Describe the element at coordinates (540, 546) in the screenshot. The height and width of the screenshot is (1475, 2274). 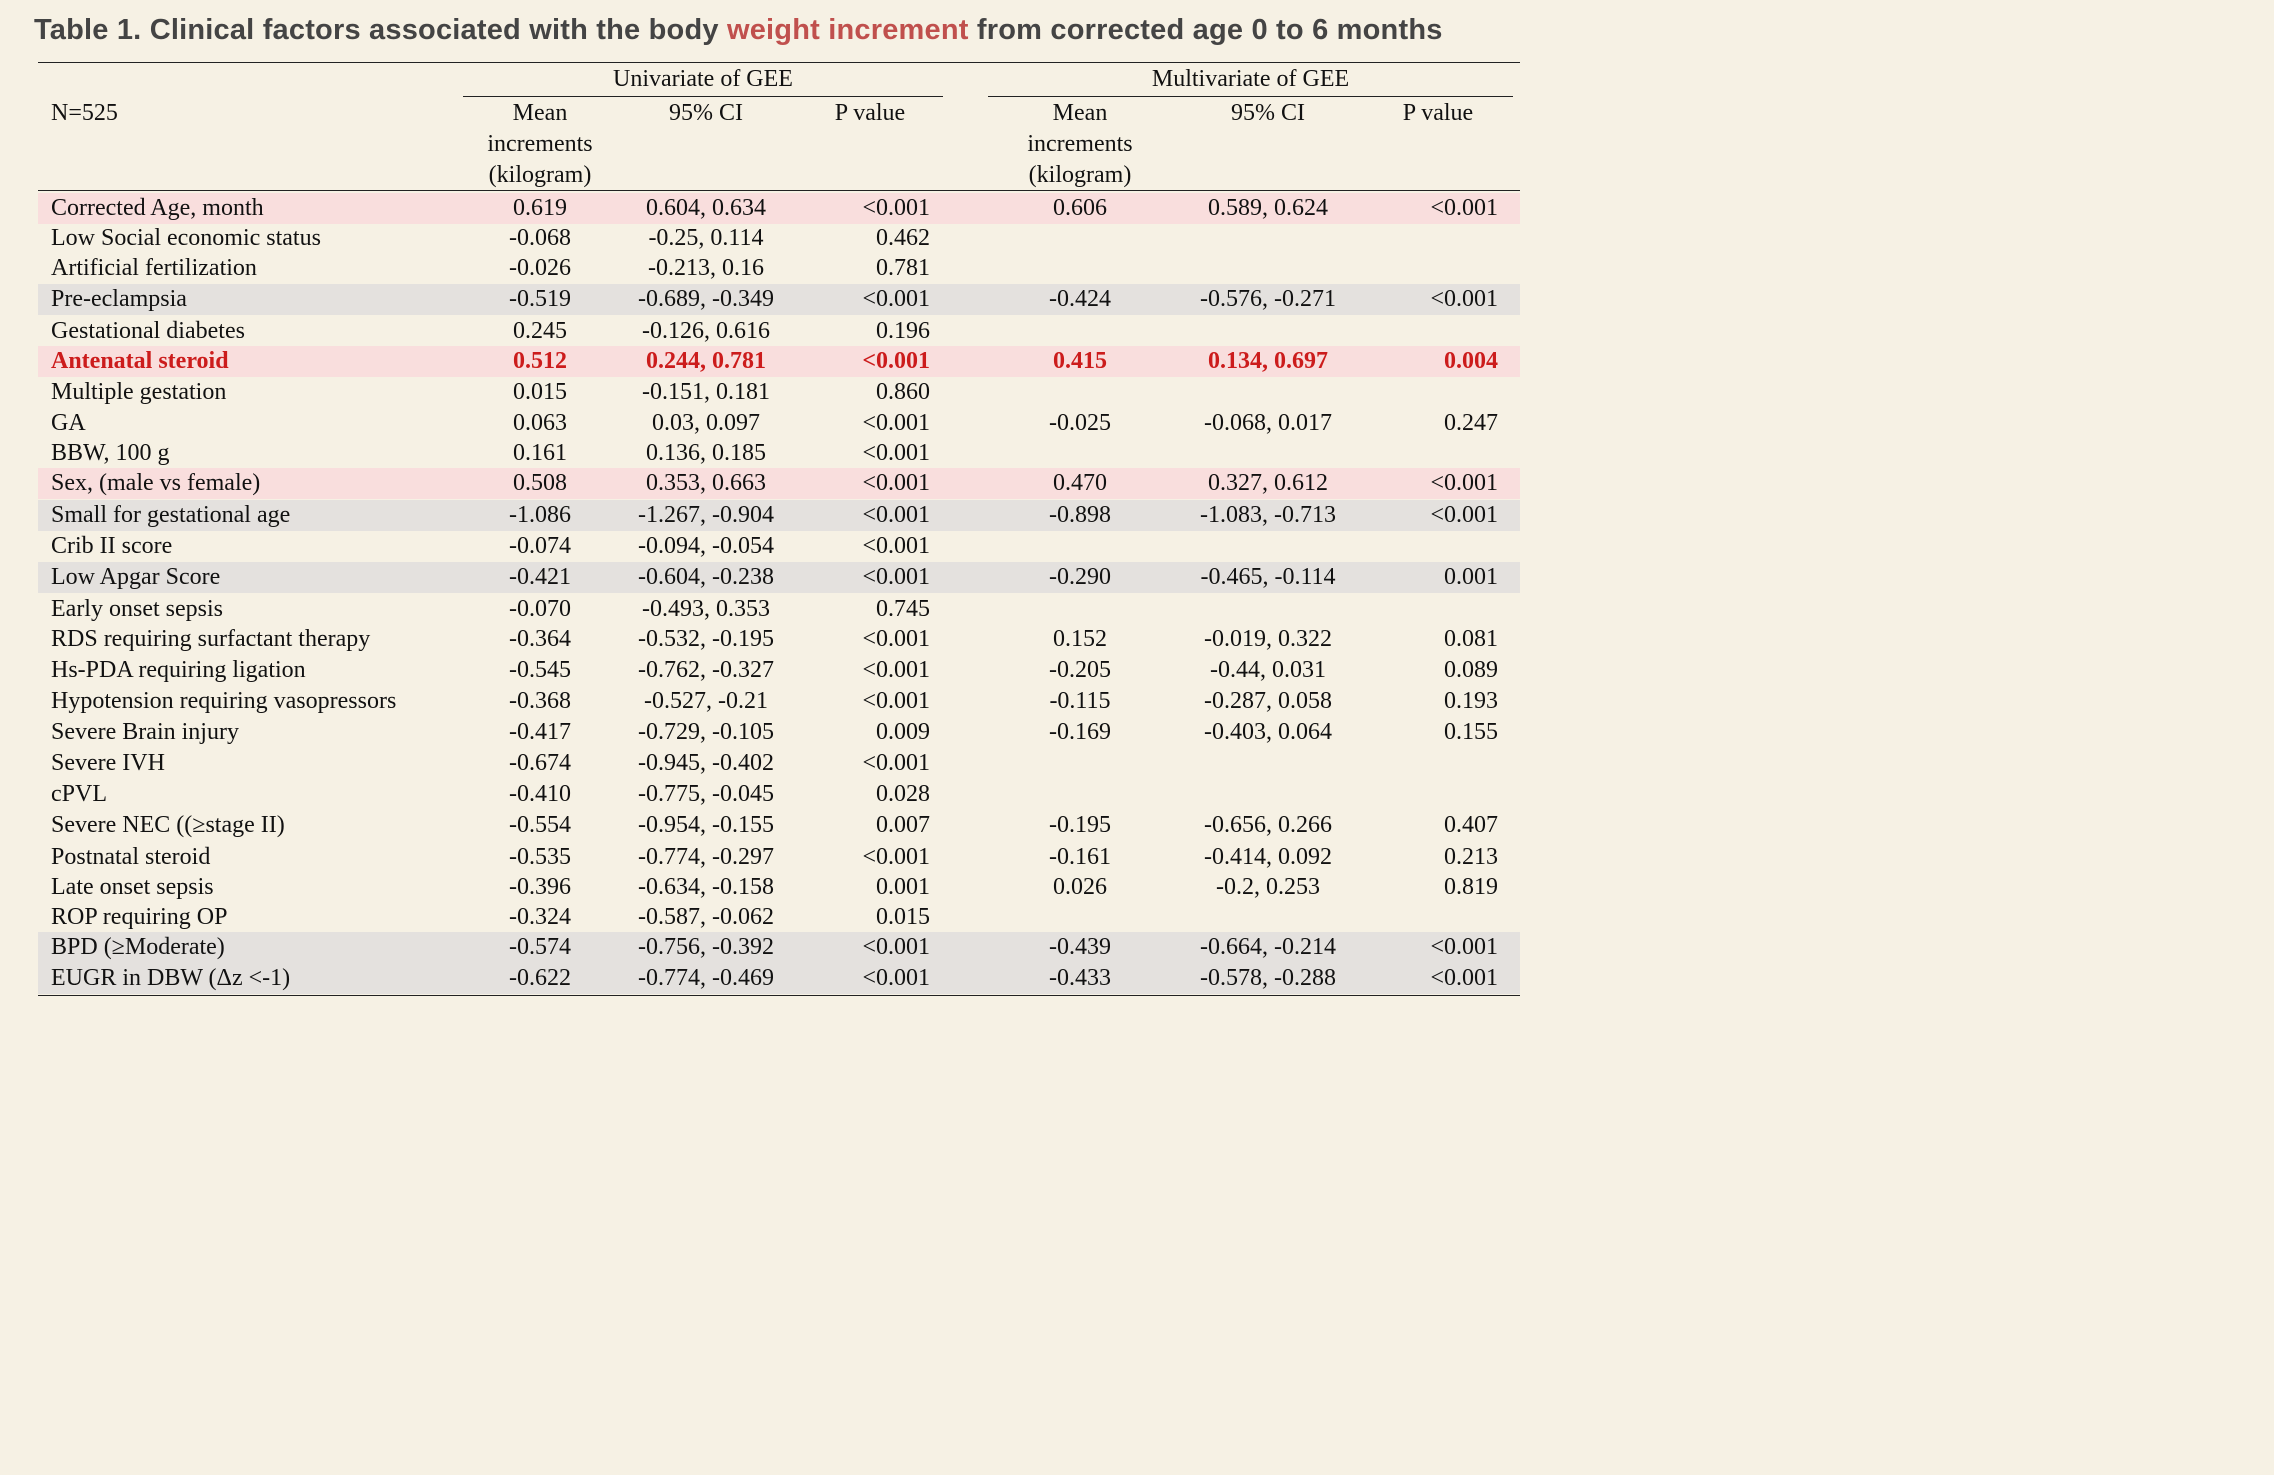
I see `univariate-mean-cell: -0.074` at that location.